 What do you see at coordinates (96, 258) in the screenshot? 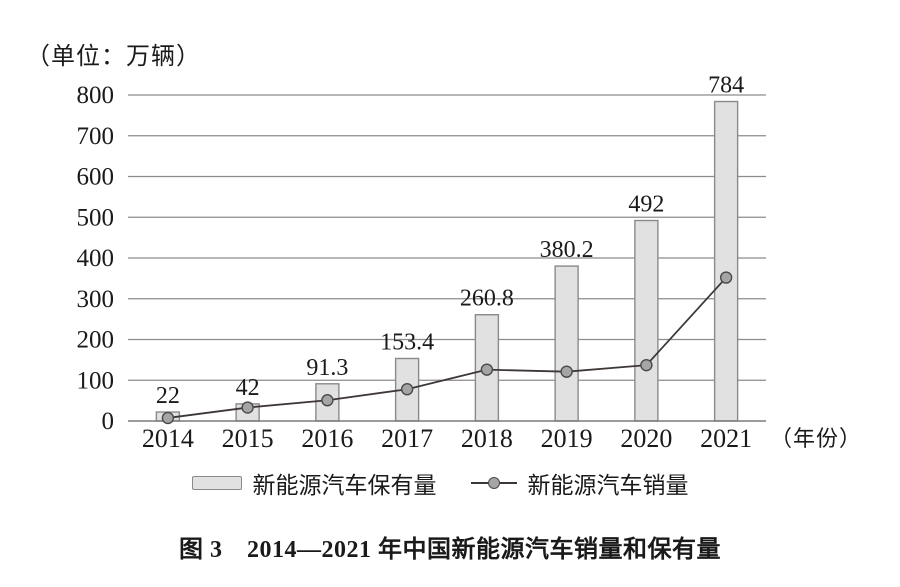
I see `y-tick-label: 400` at bounding box center [96, 258].